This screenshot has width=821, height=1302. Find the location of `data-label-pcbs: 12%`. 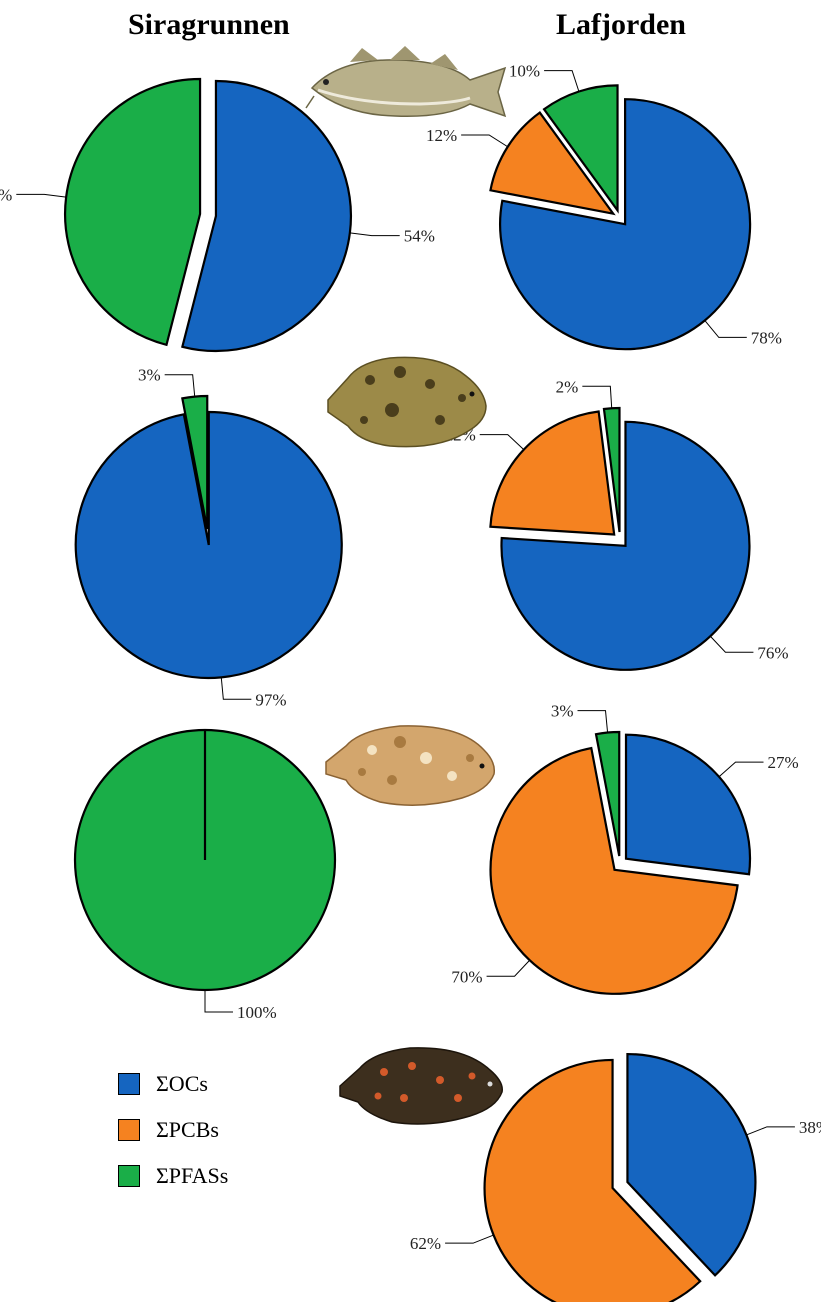

data-label-pcbs: 12% is located at coordinates (441, 135).